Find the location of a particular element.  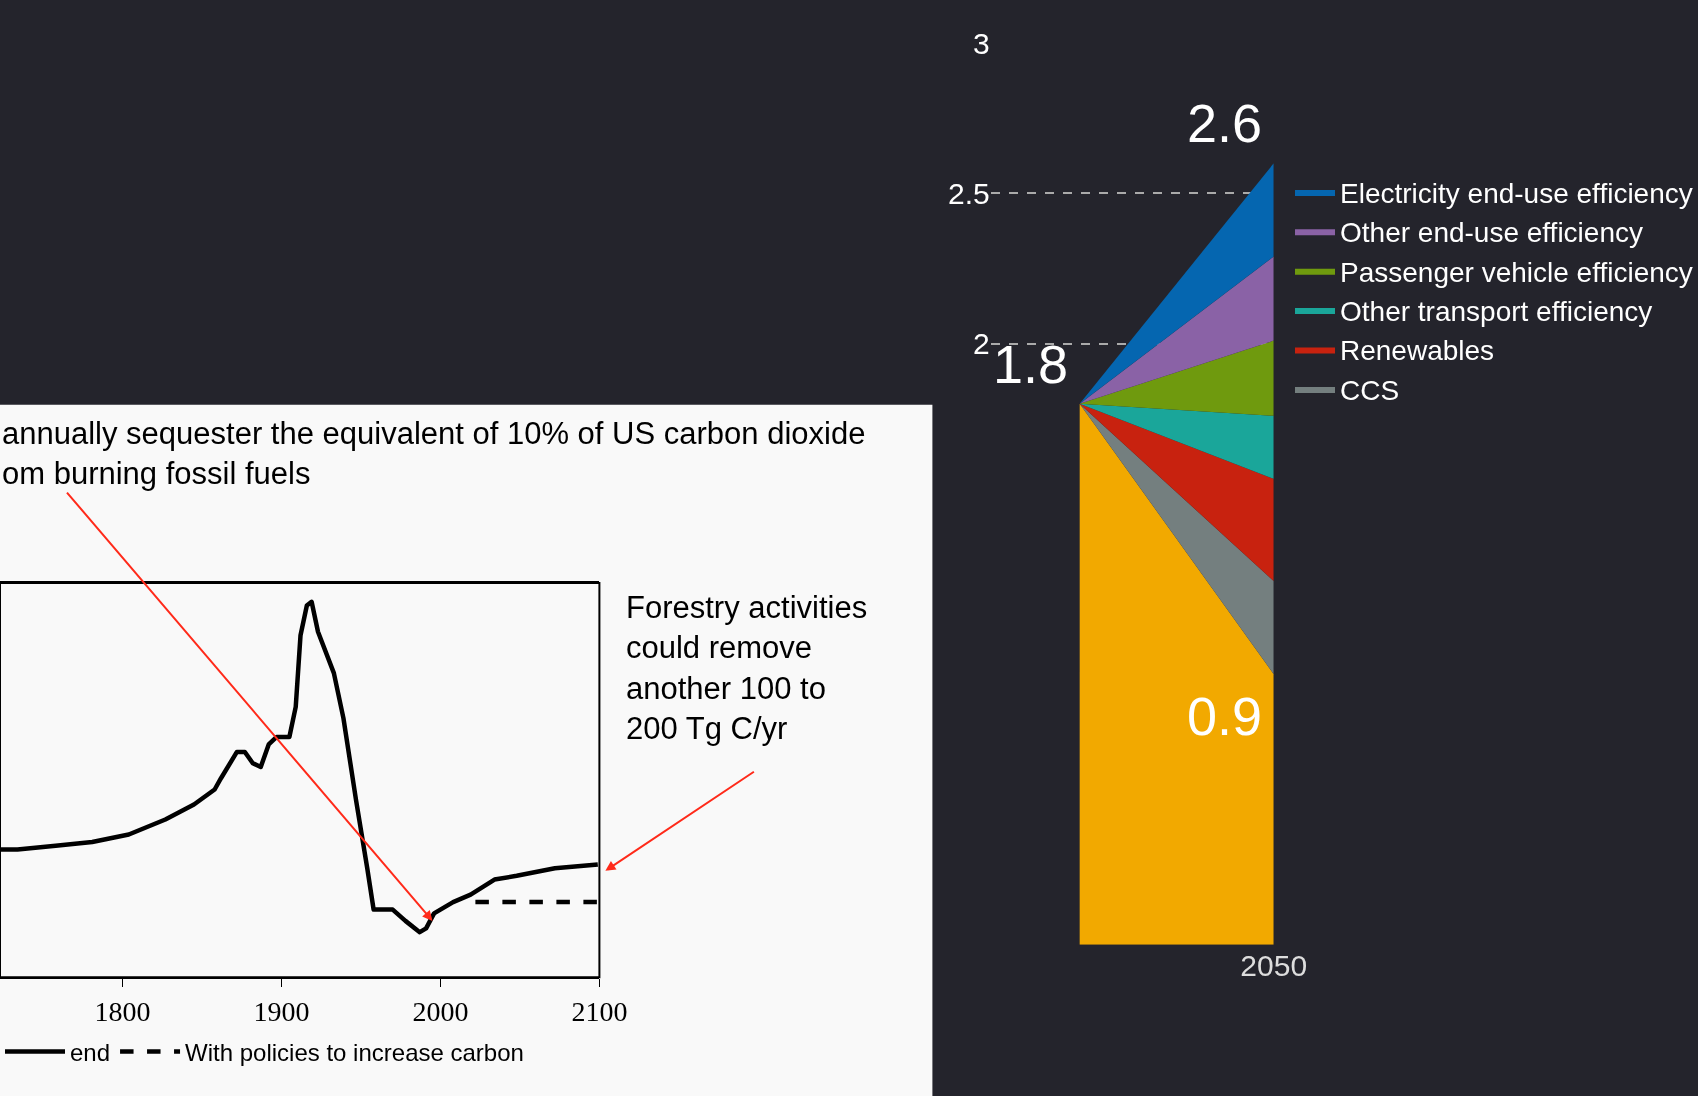

legend-label: CCS is located at coordinates (1370, 390).